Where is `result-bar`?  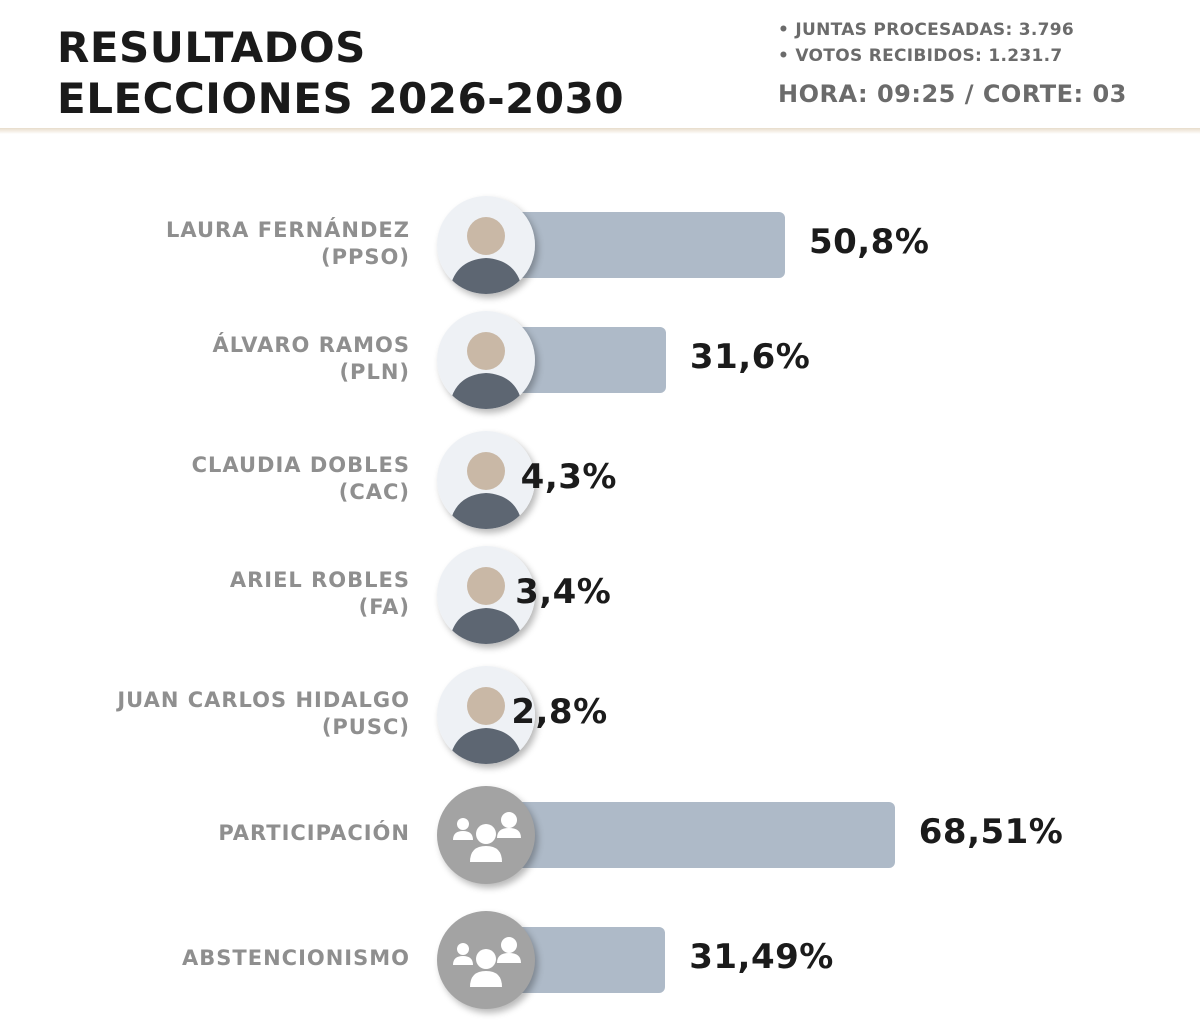 result-bar is located at coordinates (682, 835).